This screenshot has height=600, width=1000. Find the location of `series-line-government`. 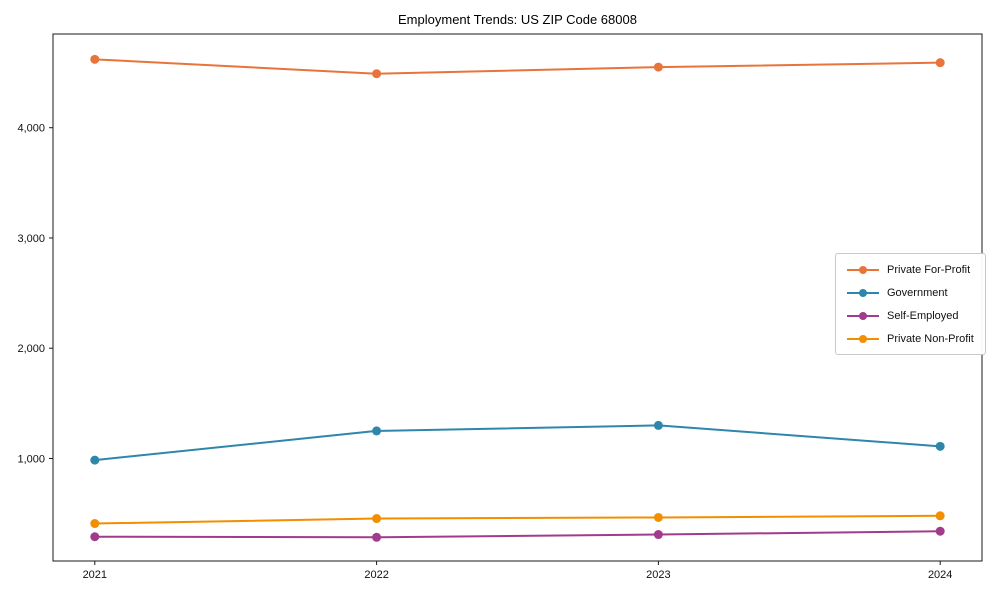

series-line-government is located at coordinates (517, 443).